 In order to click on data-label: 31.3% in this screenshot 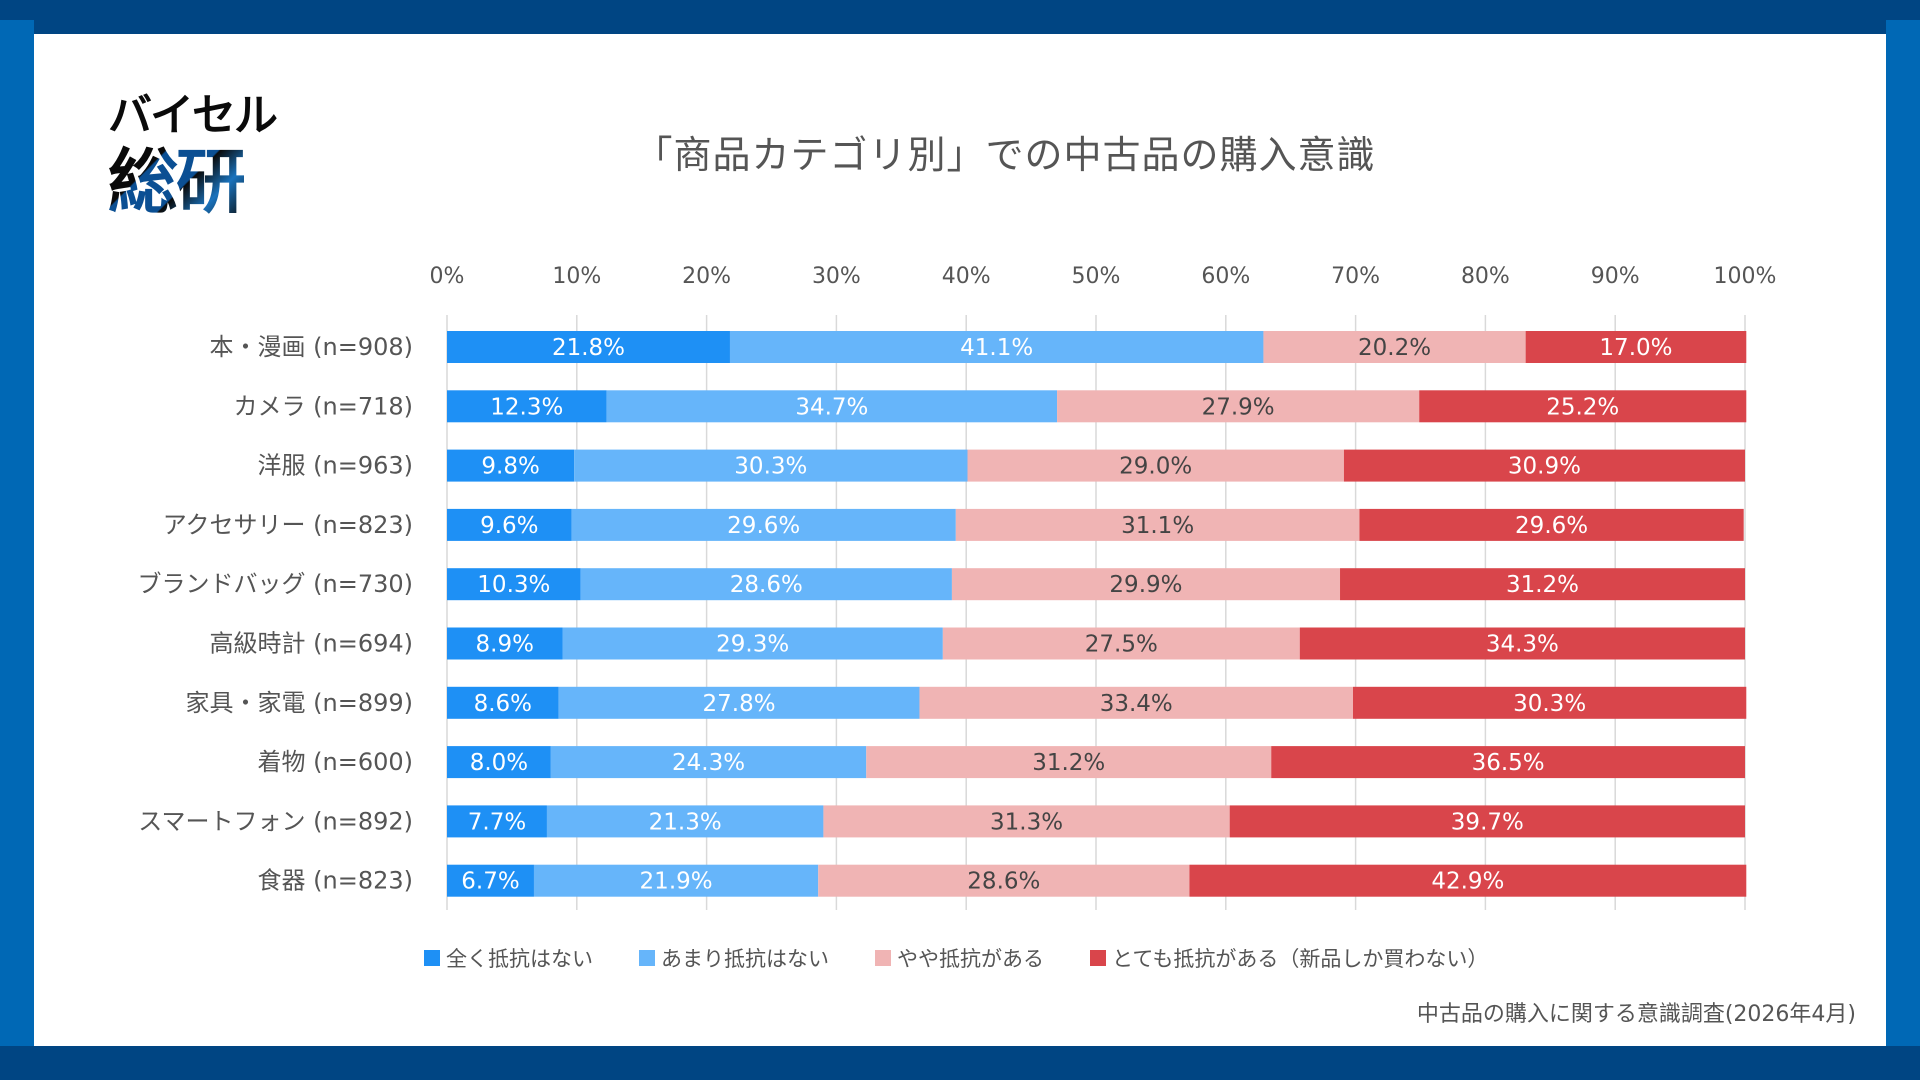, I will do `click(1026, 822)`.